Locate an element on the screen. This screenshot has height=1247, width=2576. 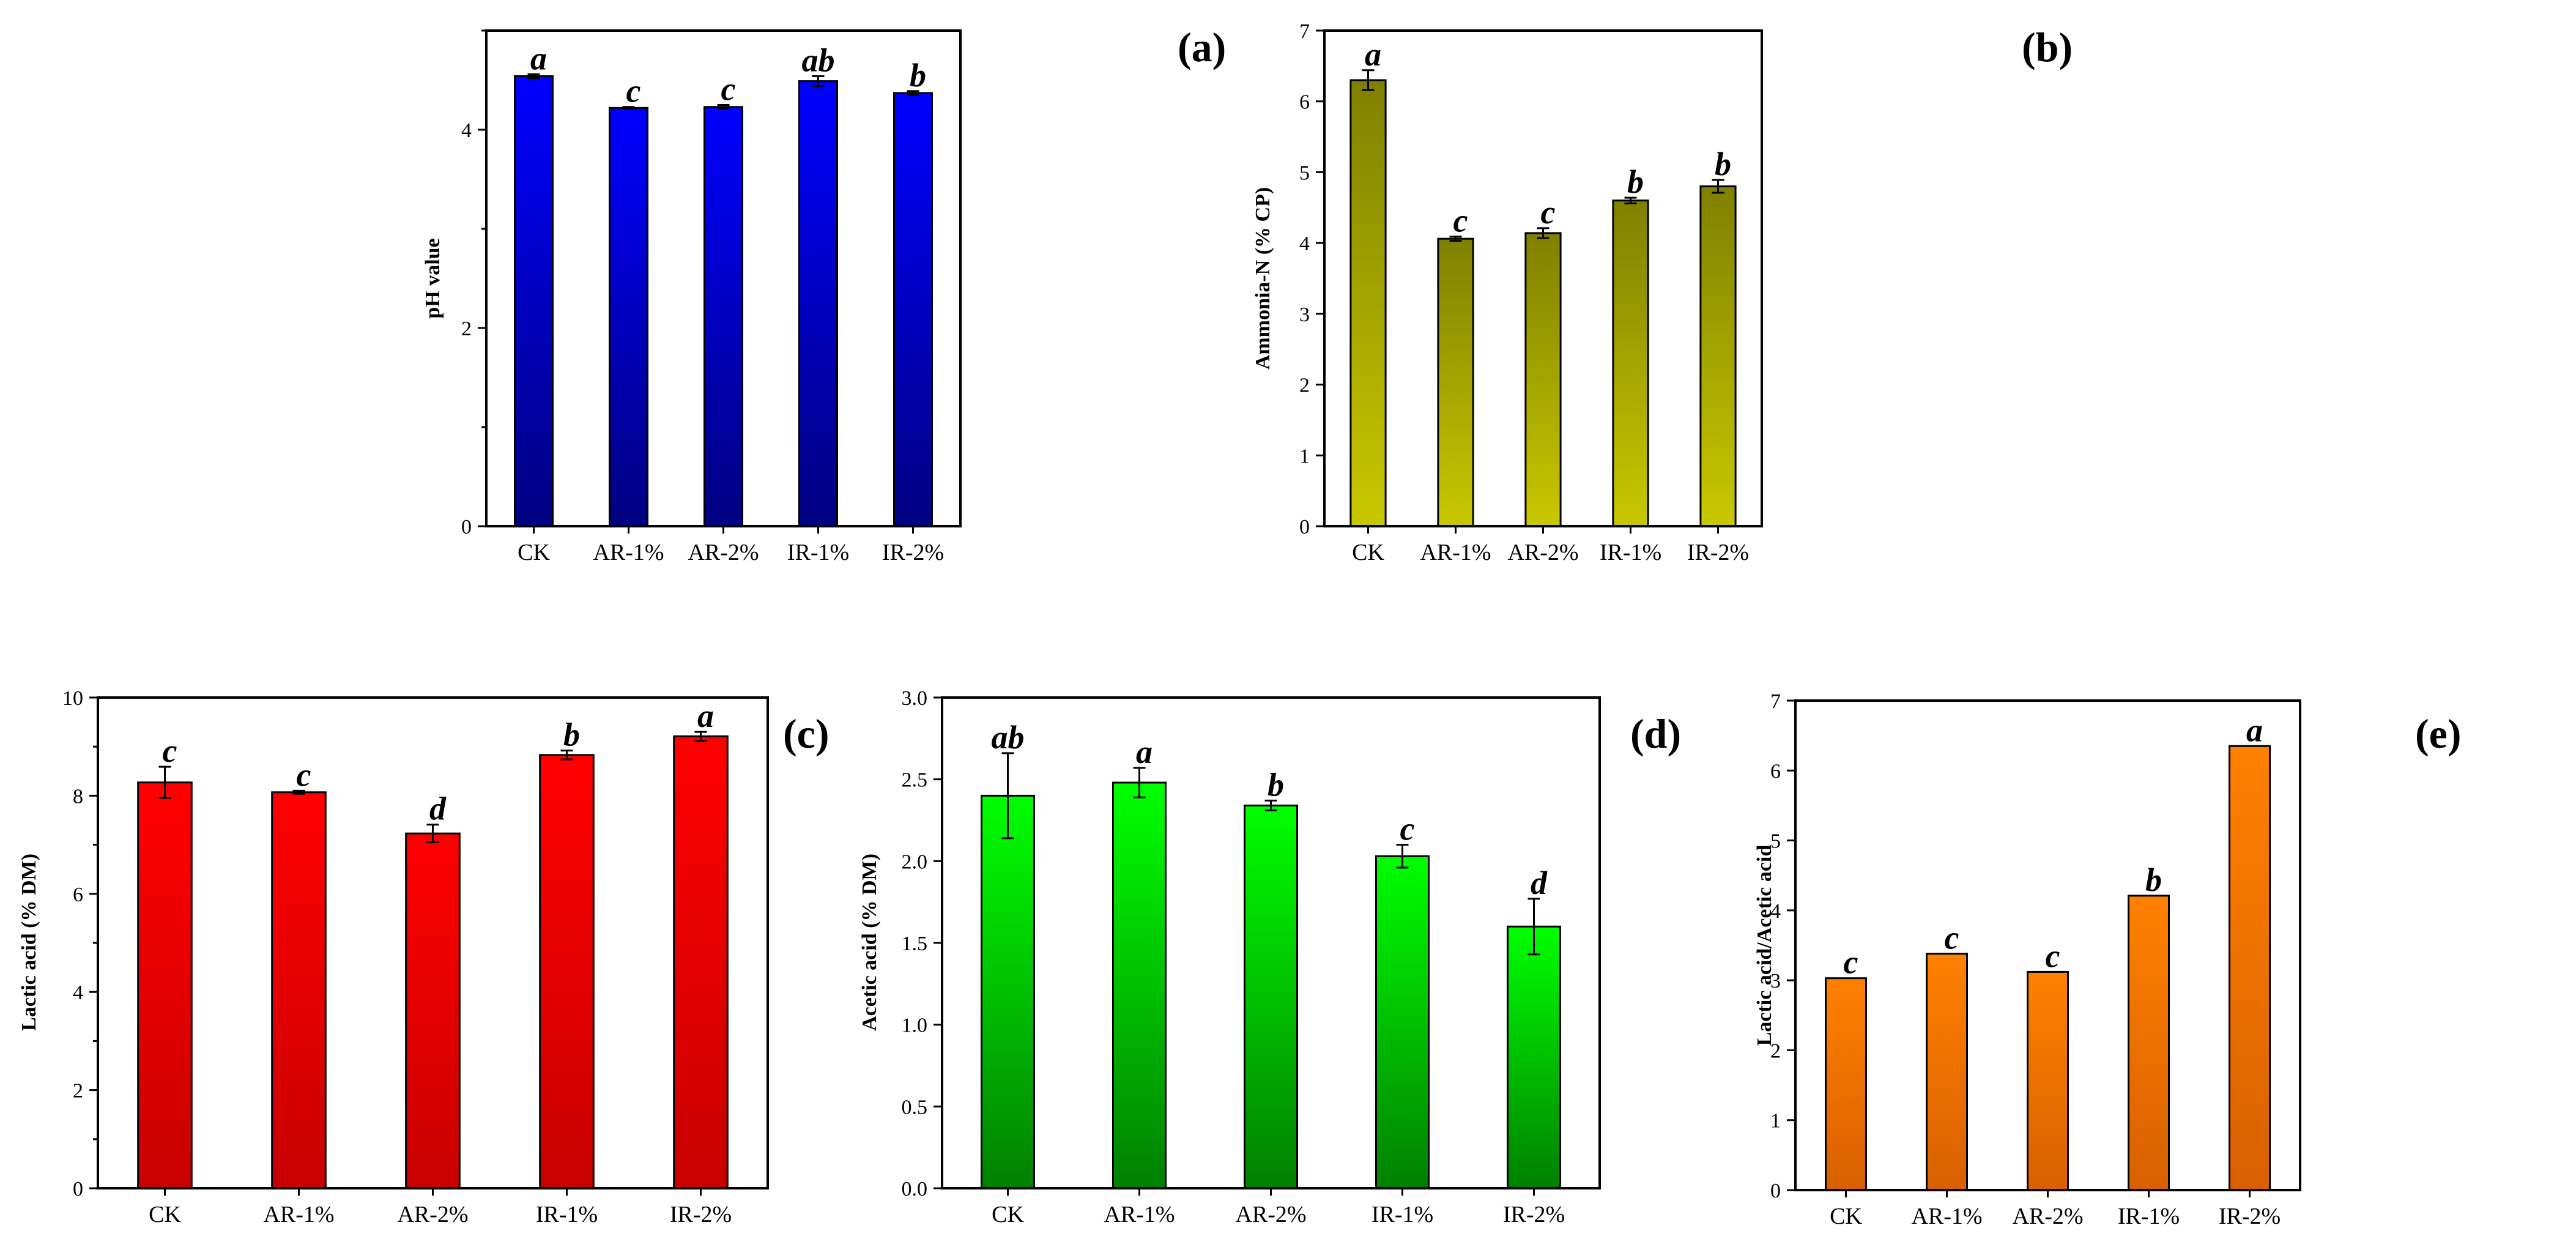
y-tick-label: 1.0 is located at coordinates (915, 1025).